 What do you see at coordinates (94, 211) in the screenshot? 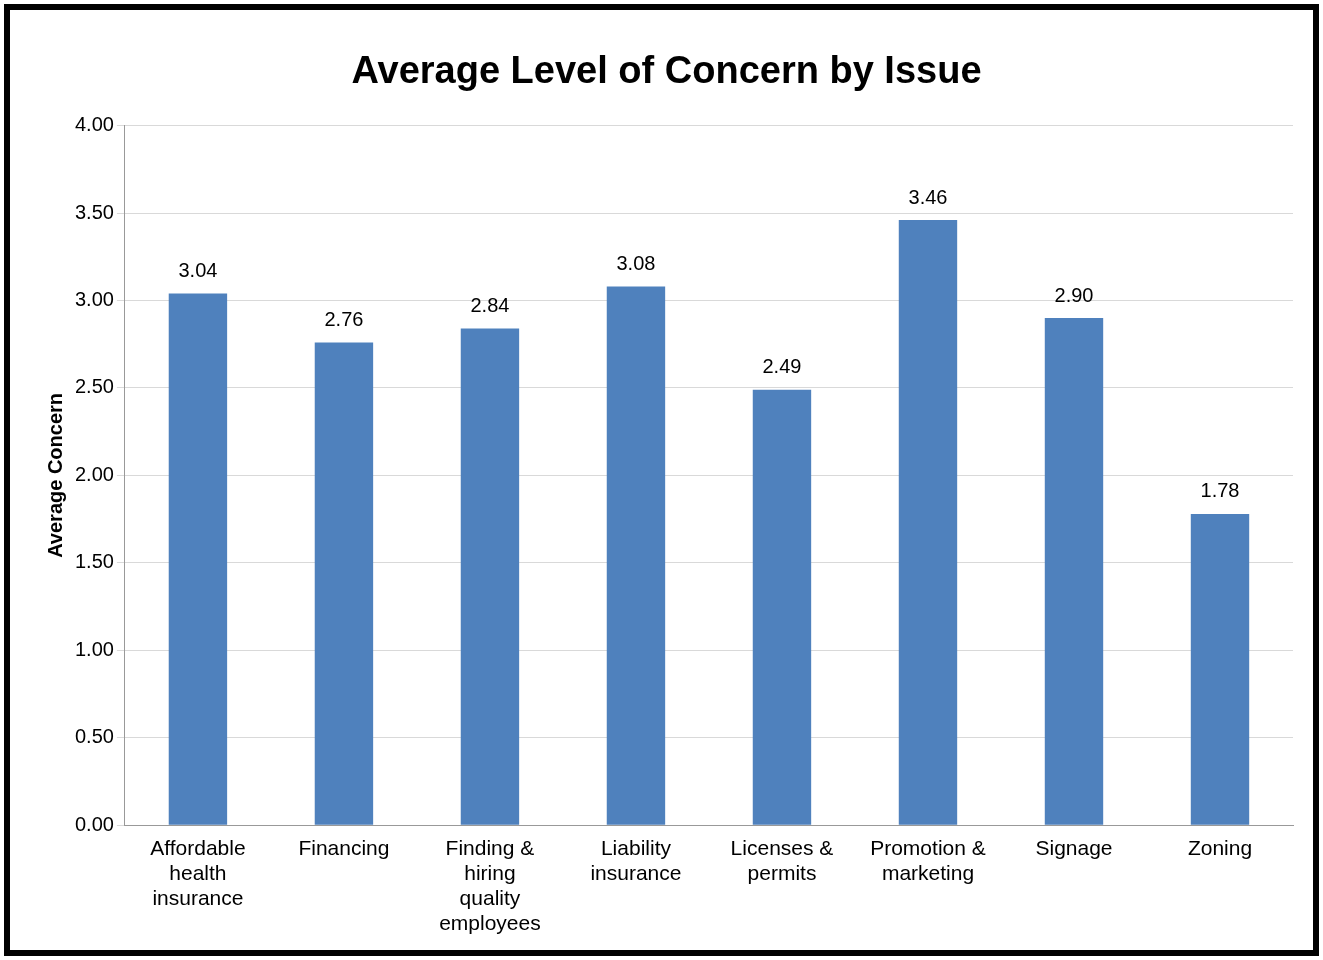
I see `y-tick-label: 3.50` at bounding box center [94, 211].